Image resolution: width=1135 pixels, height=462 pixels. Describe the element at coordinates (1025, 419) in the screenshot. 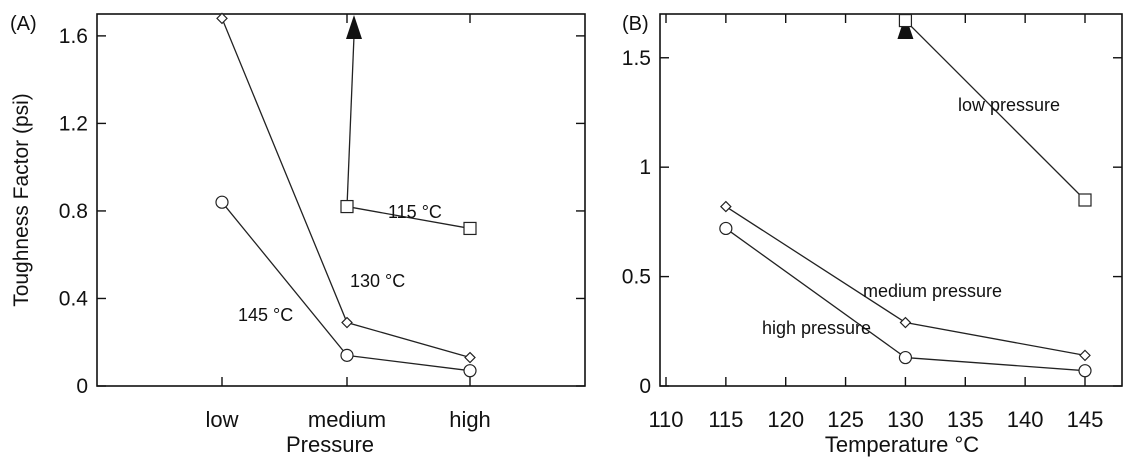

I see `panel-b-x-tick-label-140: 140` at that location.